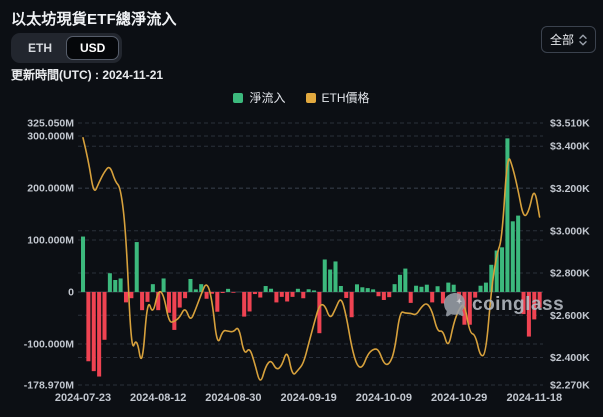 This screenshot has width=603, height=417. Describe the element at coordinates (301, 97) in the screenshot. I see `chart-legend: 淨流入 ETH價格` at that location.